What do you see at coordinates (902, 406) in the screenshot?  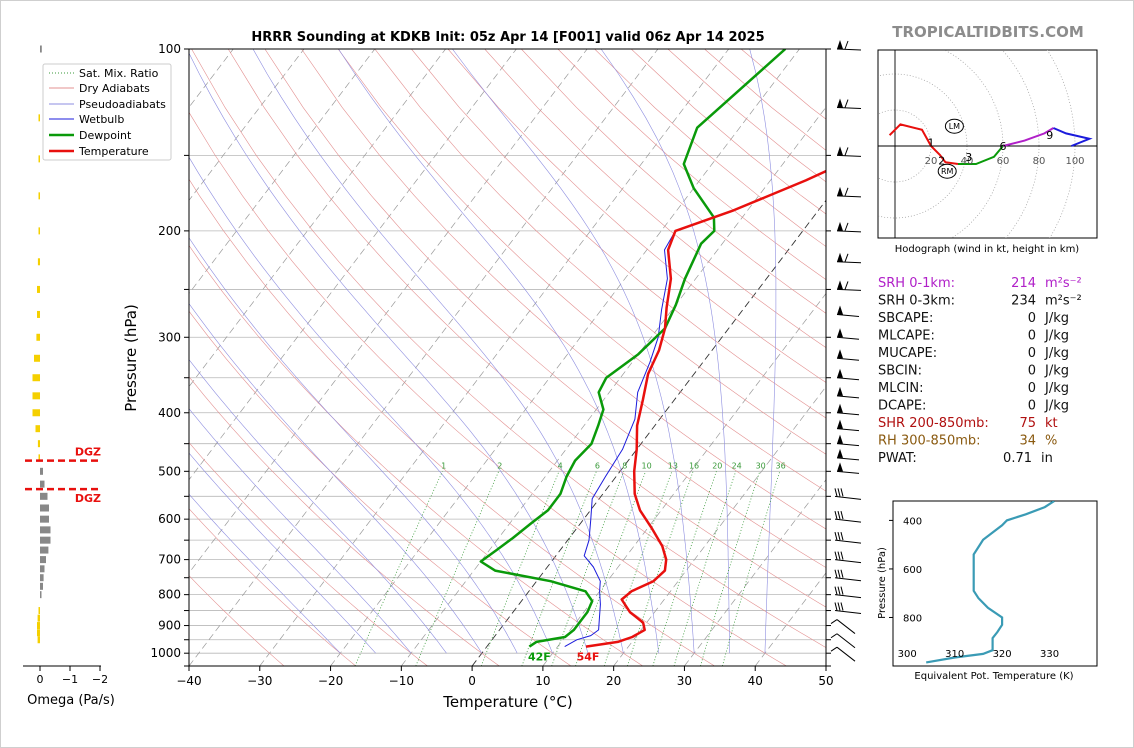 I see `index-label: DCAPE:` at bounding box center [902, 406].